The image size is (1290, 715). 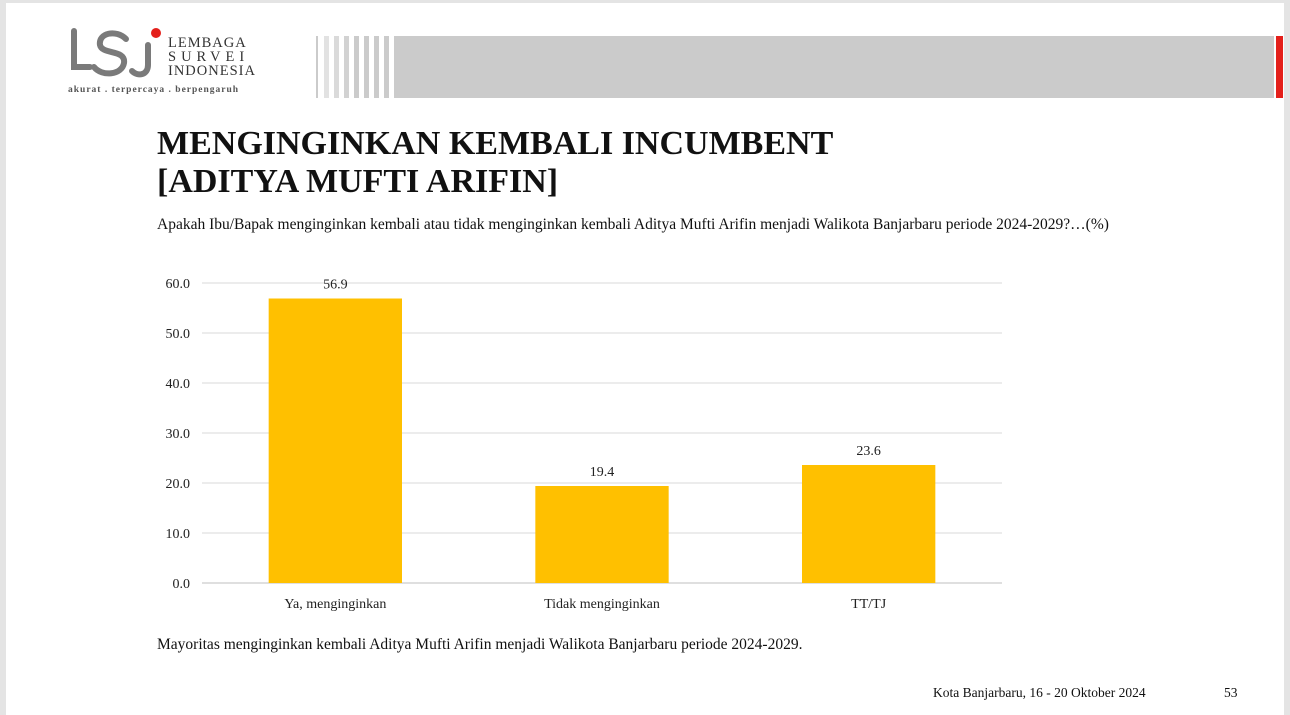 What do you see at coordinates (366, 67) in the screenshot?
I see `header-stripes-decoration` at bounding box center [366, 67].